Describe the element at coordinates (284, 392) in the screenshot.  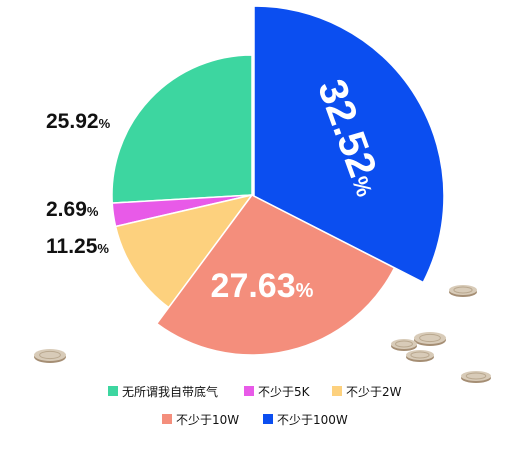
I see `legend-label: 不少于5K` at that location.